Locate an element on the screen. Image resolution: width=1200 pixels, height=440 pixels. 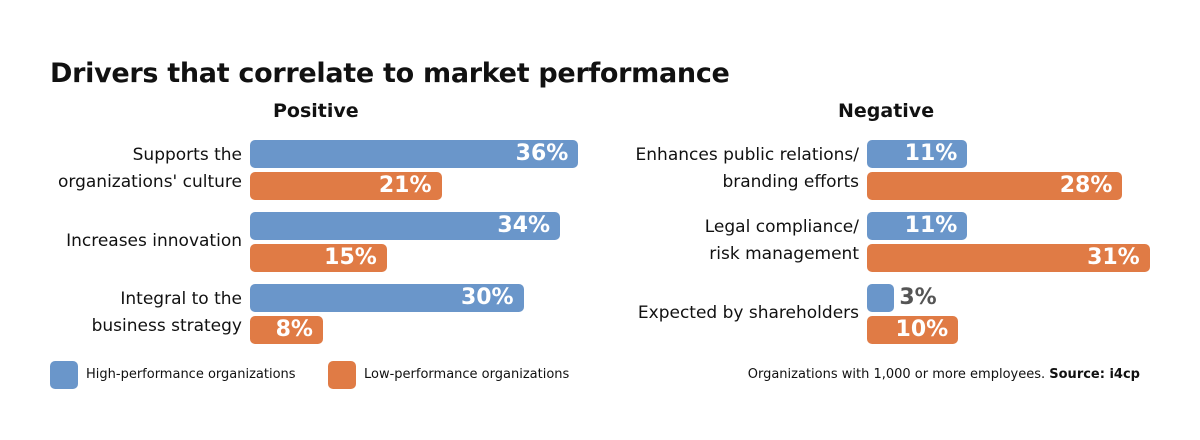
data-label: 36% is located at coordinates (542, 153).